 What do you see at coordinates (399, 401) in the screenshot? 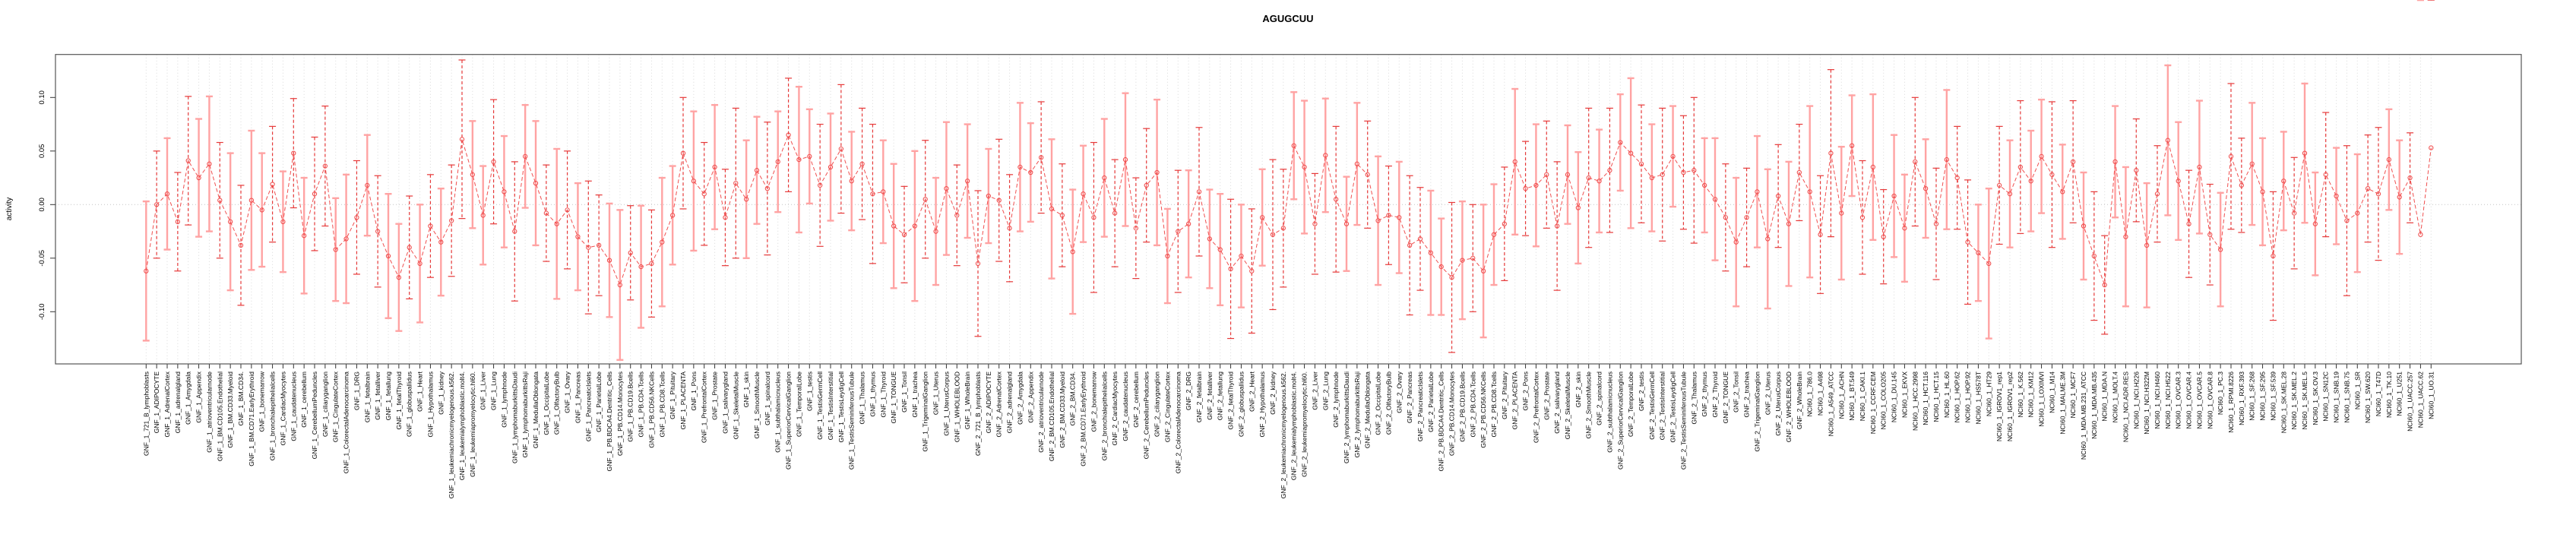
I see `x-tick-label: GNF_1_fetalThyroid` at bounding box center [399, 401].